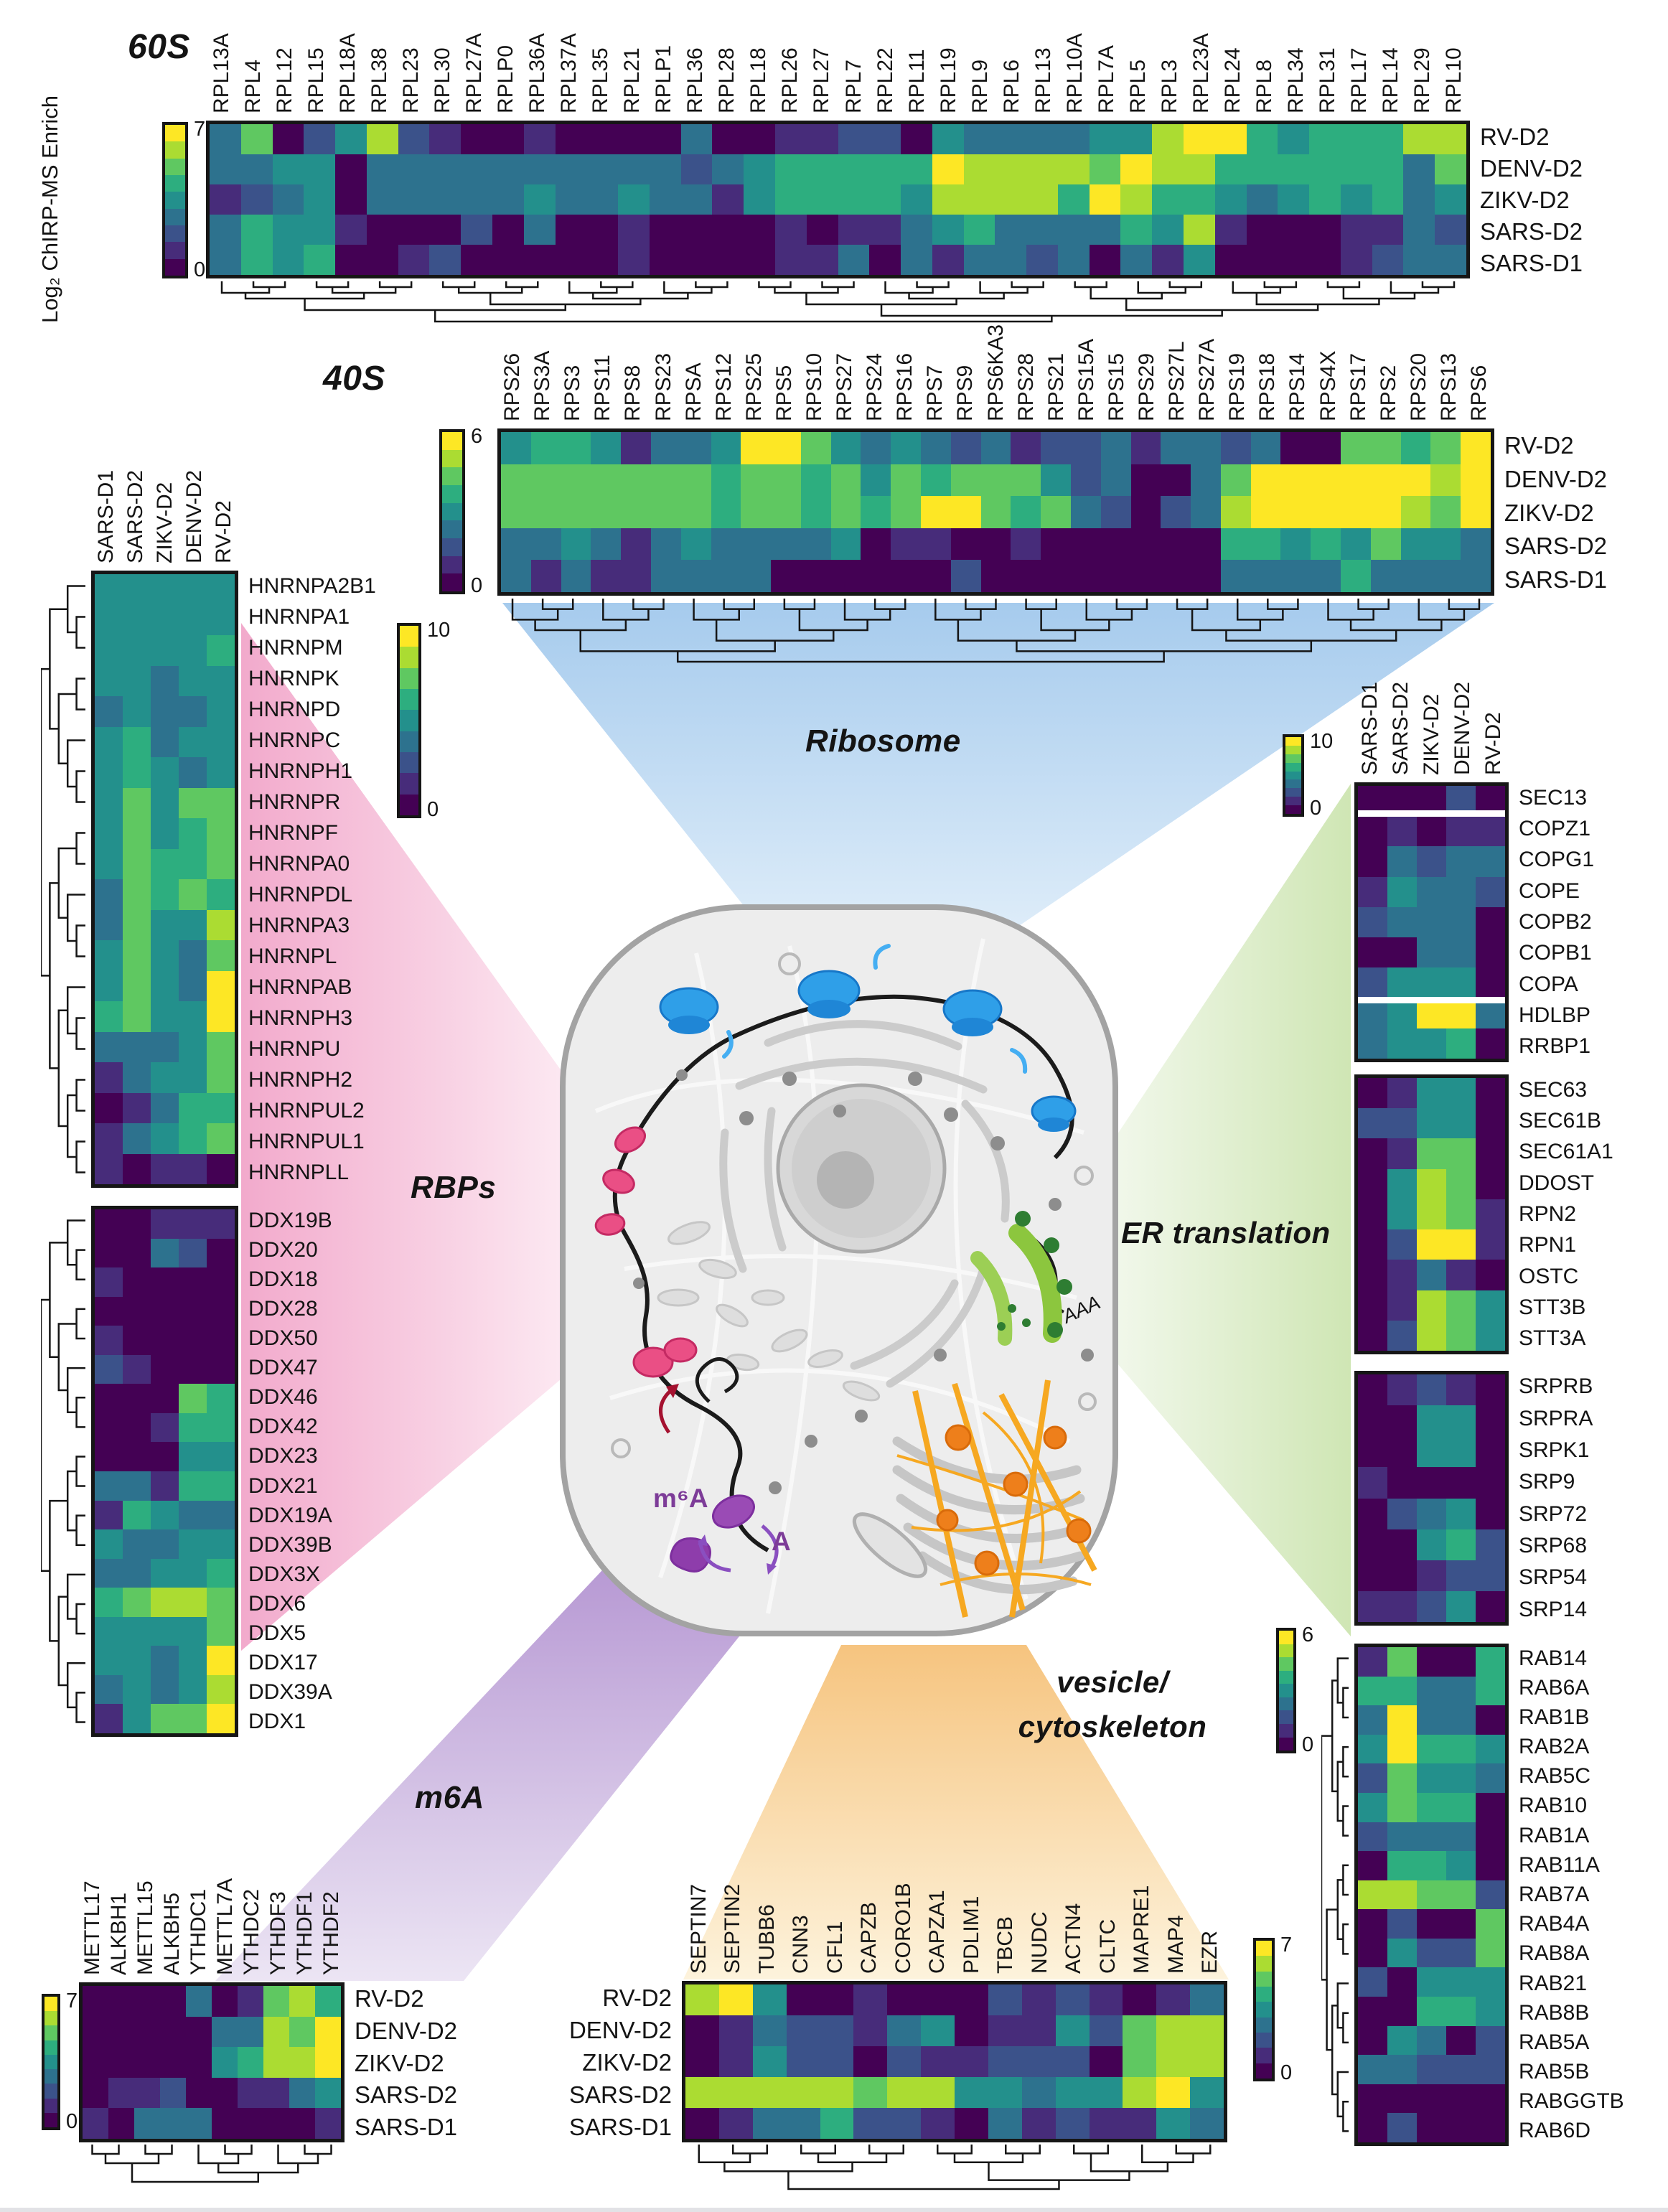  I want to click on gene-label: RAB5C, so click(1555, 1776).